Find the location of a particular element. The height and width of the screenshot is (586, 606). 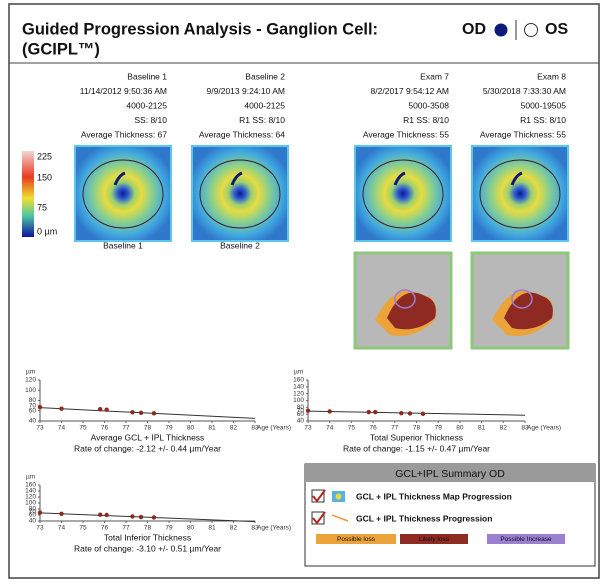

exam-signal: SS: 8/10 is located at coordinates (150, 120).